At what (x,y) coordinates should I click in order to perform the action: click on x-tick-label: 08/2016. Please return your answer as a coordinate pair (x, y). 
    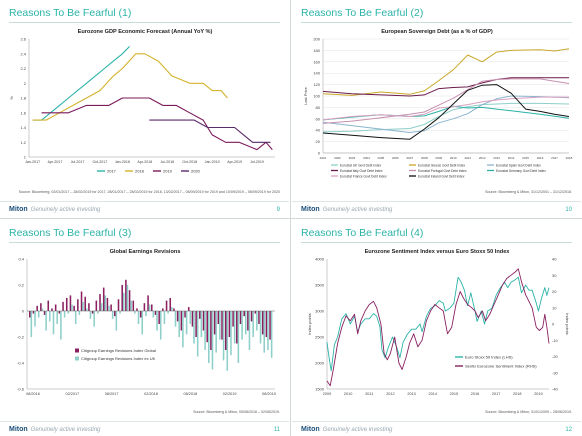
    Looking at the image, I should click on (33, 394).